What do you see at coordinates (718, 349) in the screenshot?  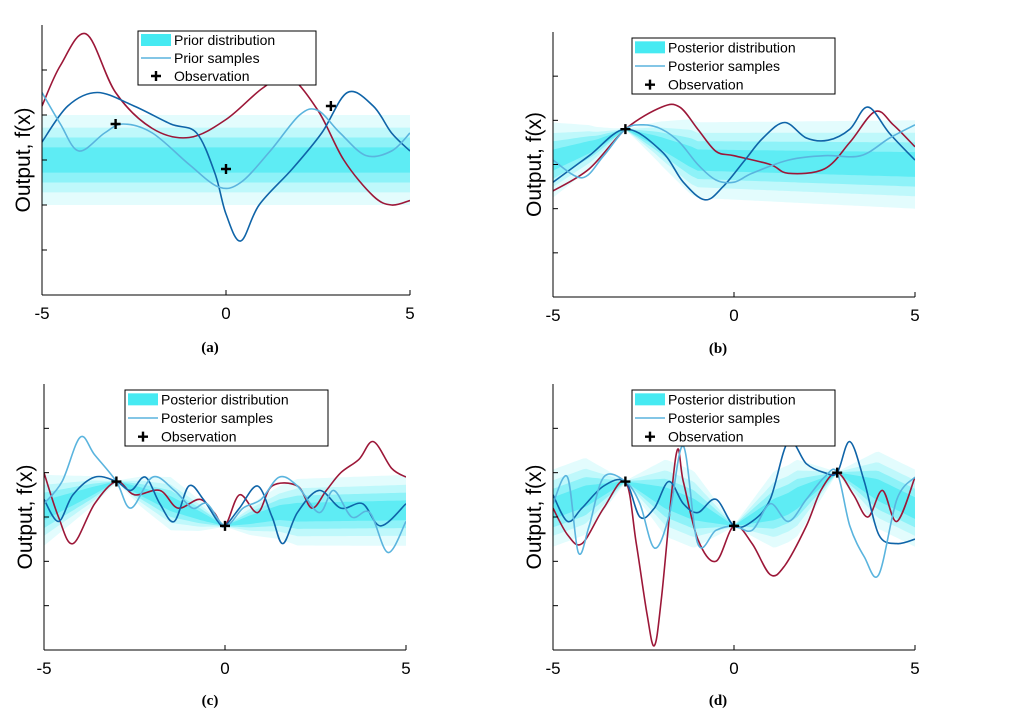 I see `panel-caption: (b)` at bounding box center [718, 349].